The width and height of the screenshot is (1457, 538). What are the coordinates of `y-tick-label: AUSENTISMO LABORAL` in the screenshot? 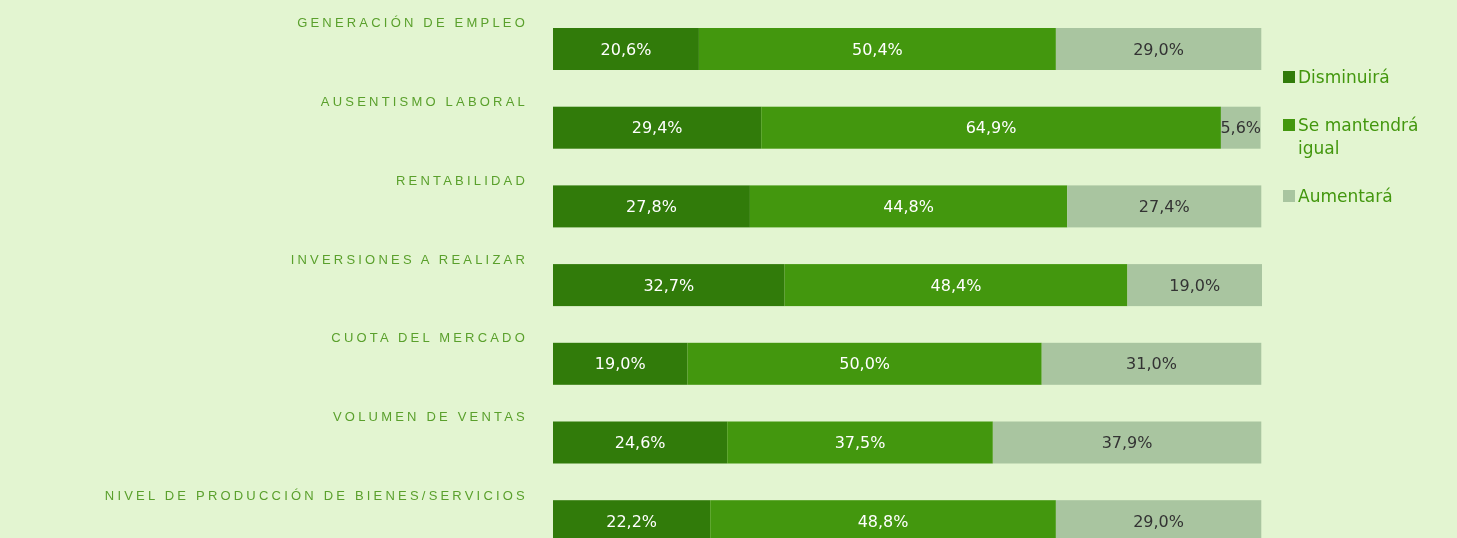 It's located at (424, 102).